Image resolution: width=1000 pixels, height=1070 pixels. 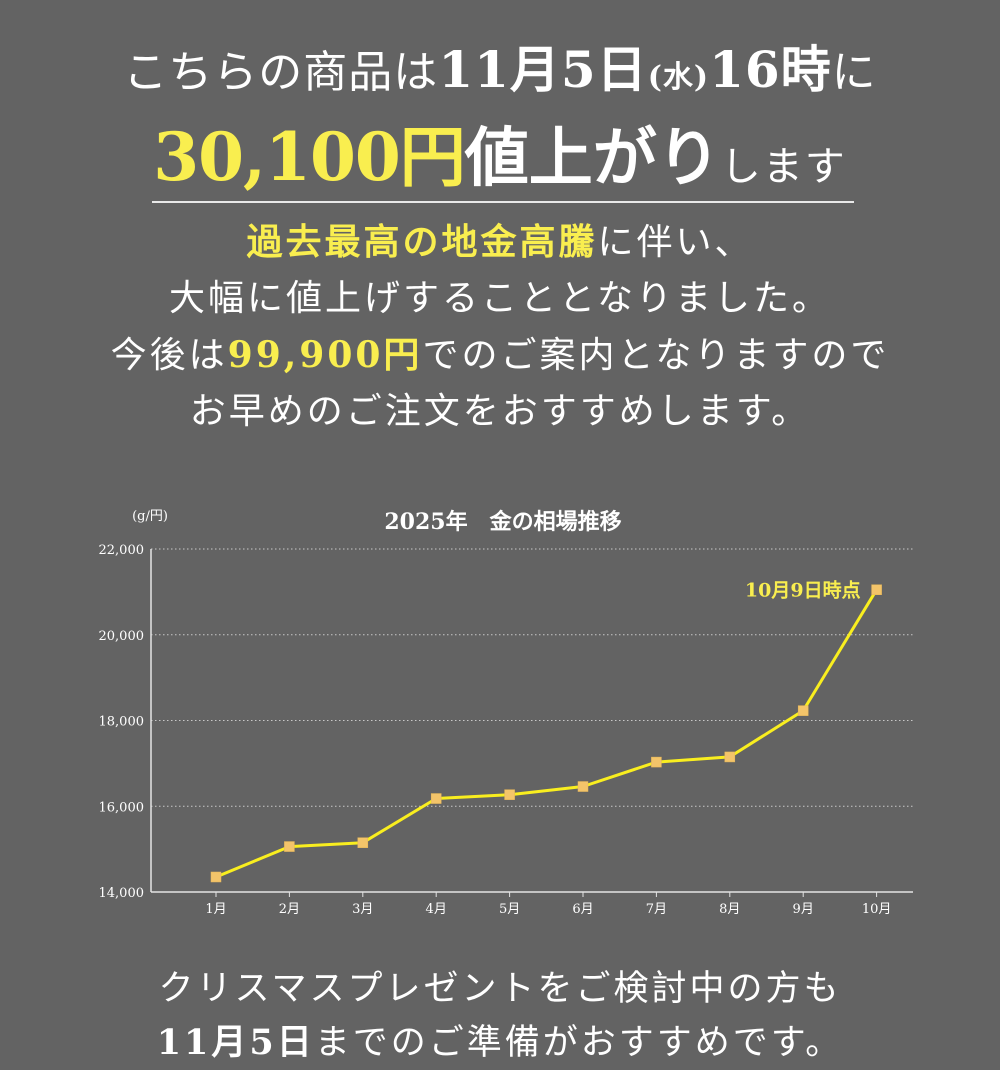 I want to click on headline-suffix: に, so click(x=854, y=72).